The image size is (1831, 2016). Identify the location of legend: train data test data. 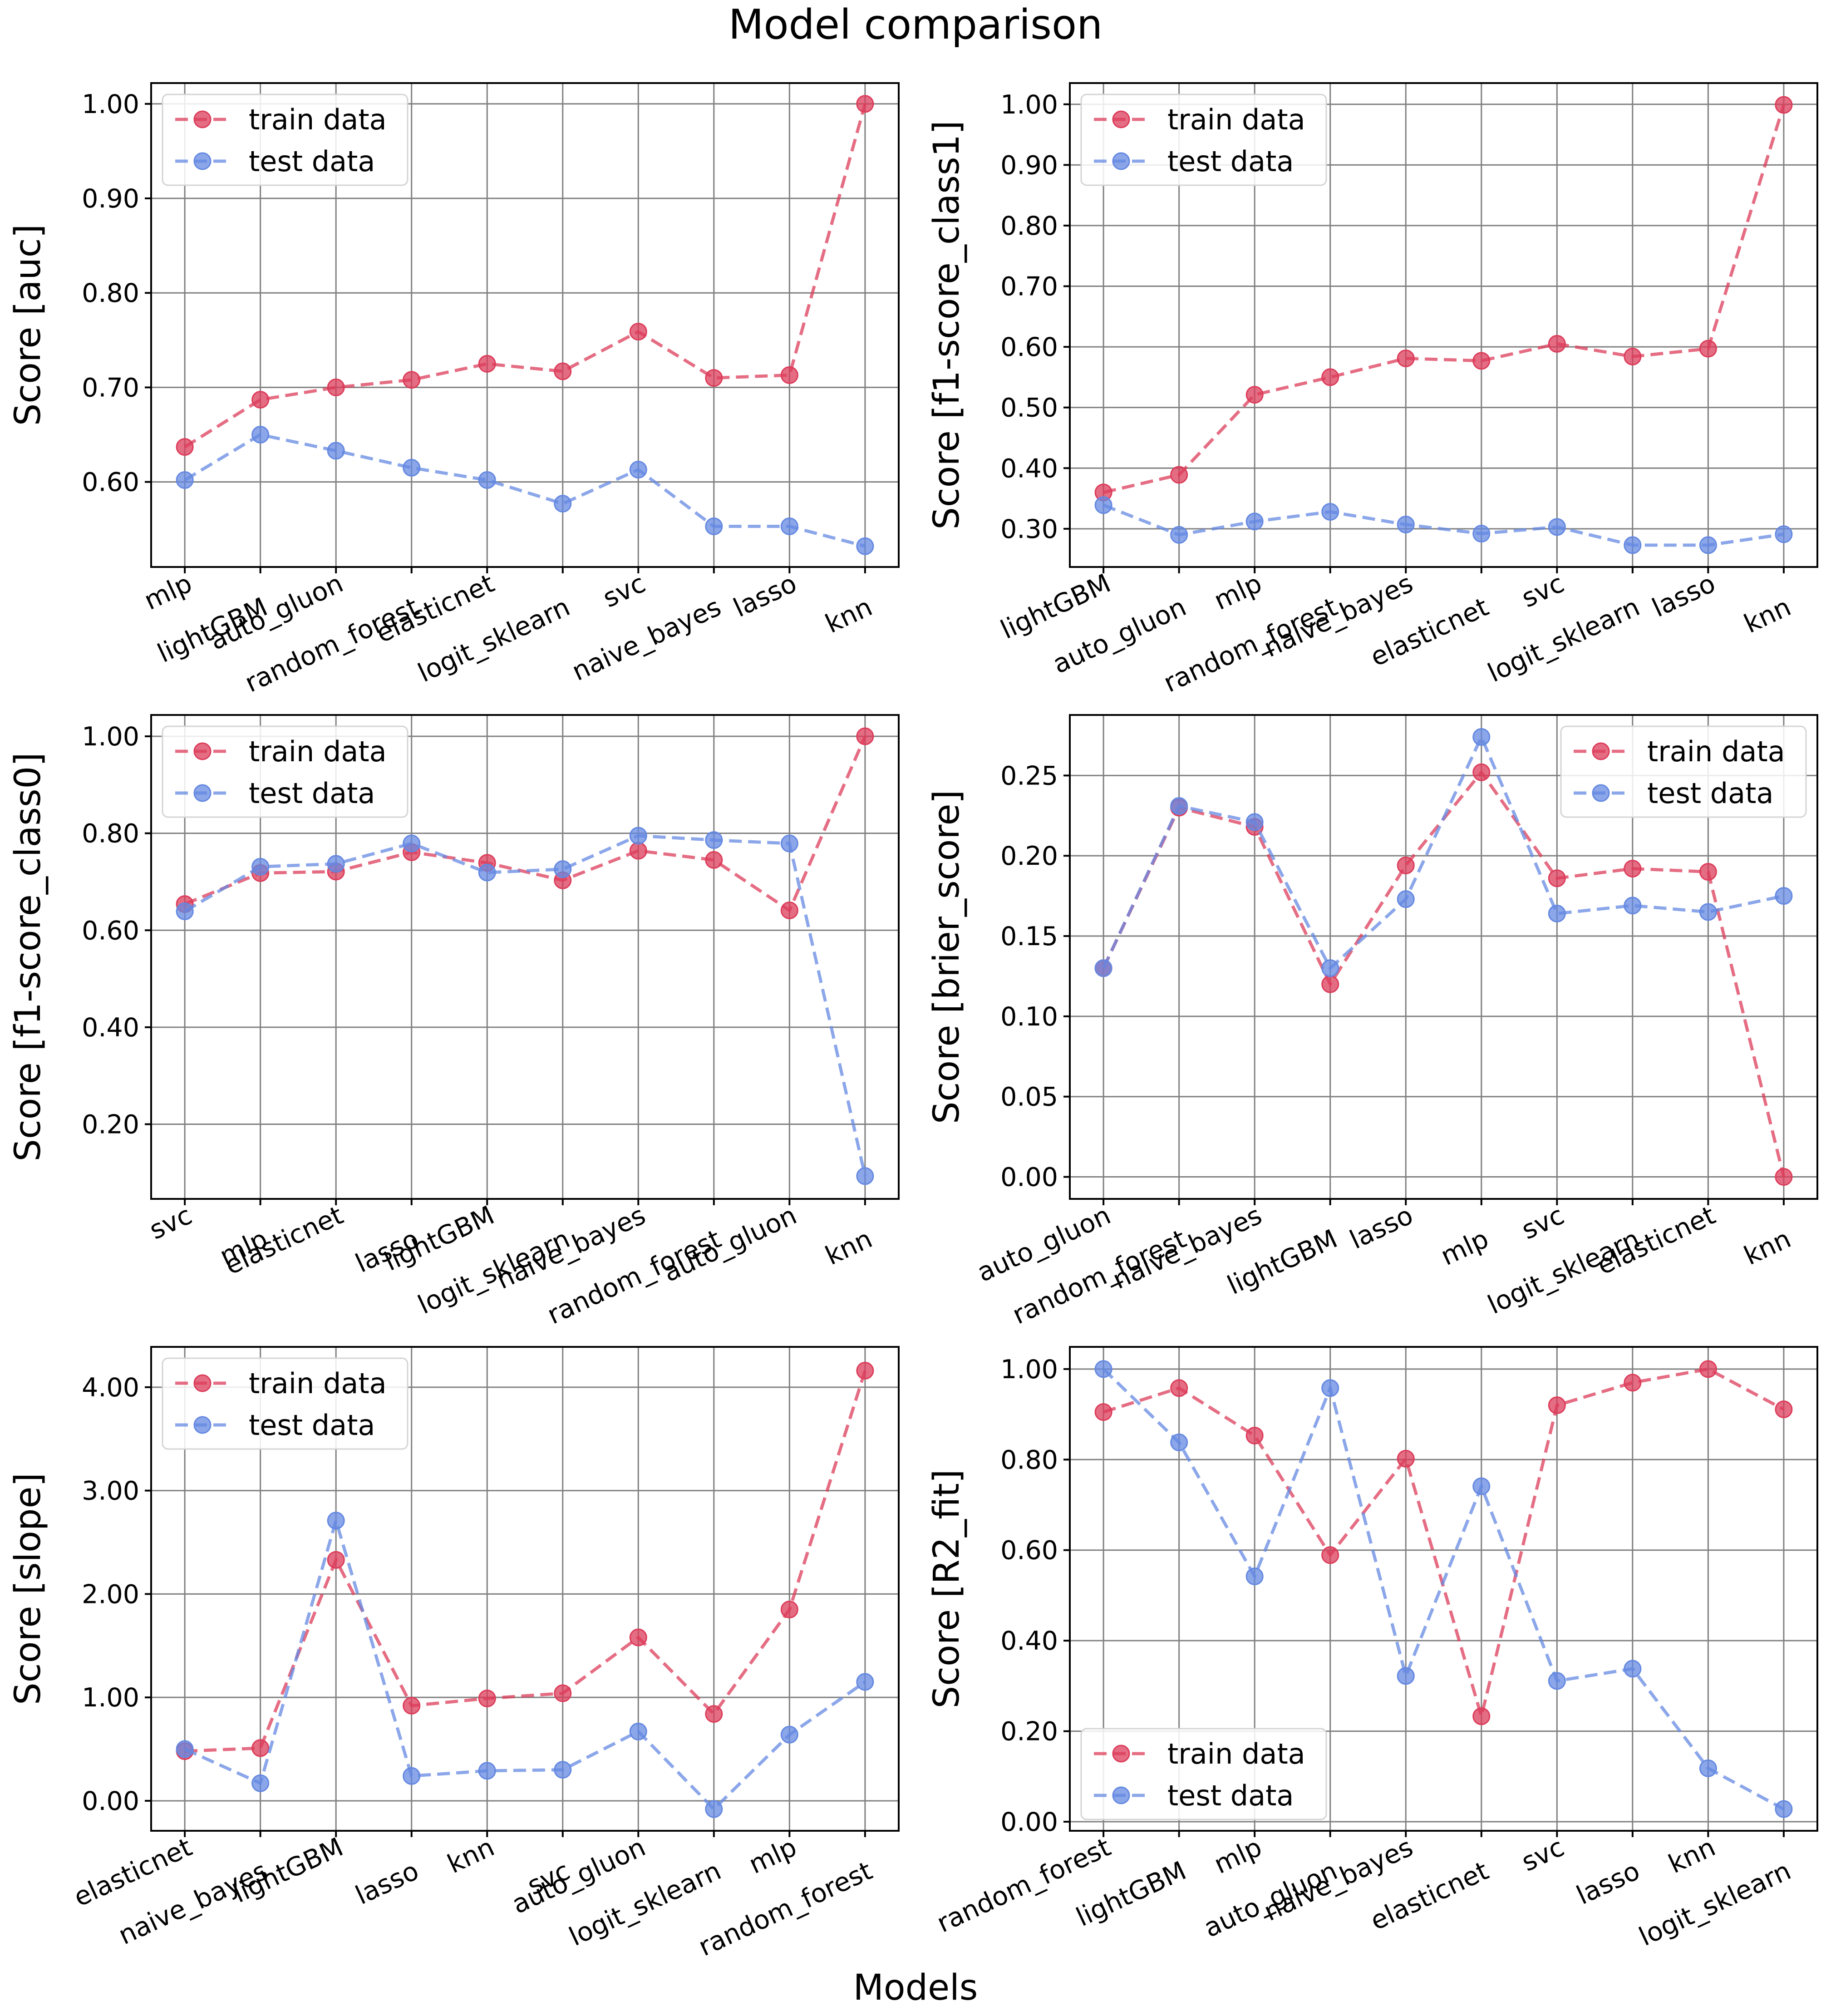
(1204, 140).